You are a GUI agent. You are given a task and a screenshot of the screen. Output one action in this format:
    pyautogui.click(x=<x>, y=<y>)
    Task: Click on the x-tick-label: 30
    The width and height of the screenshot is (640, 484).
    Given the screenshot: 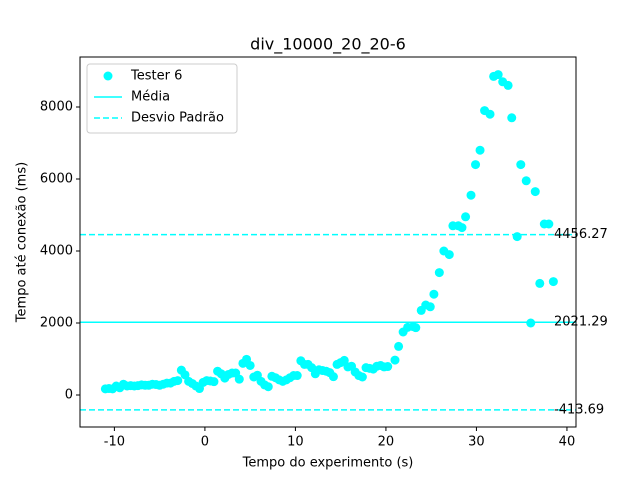 What is the action you would take?
    pyautogui.click(x=476, y=442)
    